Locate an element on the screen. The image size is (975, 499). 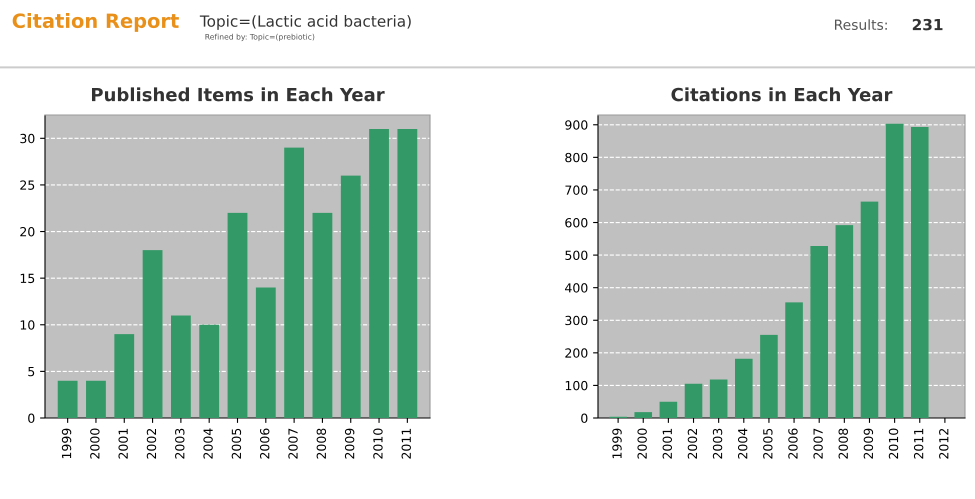
y-tick-label: 900 is located at coordinates (576, 125).